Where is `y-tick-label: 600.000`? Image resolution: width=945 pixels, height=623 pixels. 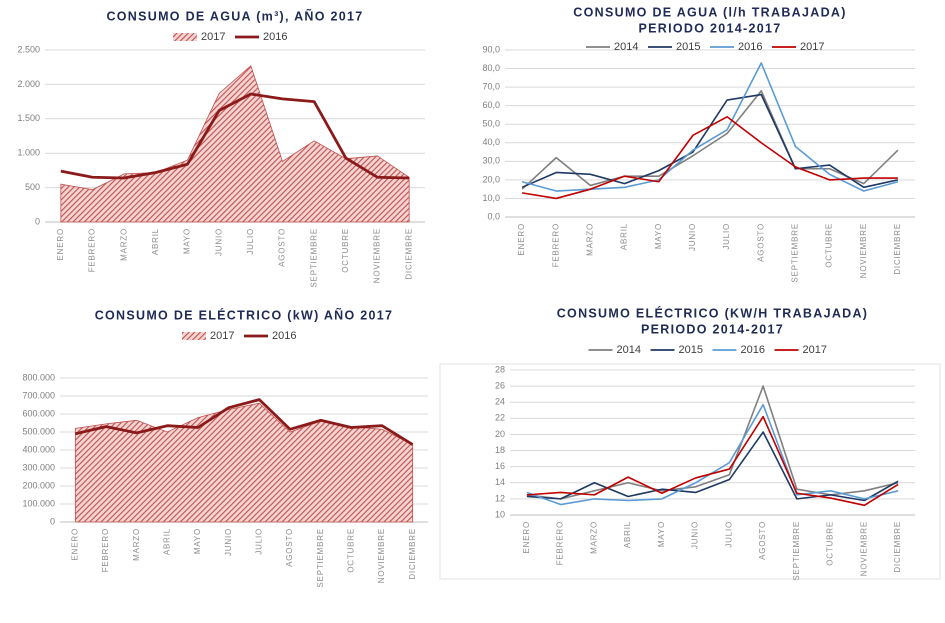
y-tick-label: 600.000 is located at coordinates (38, 413).